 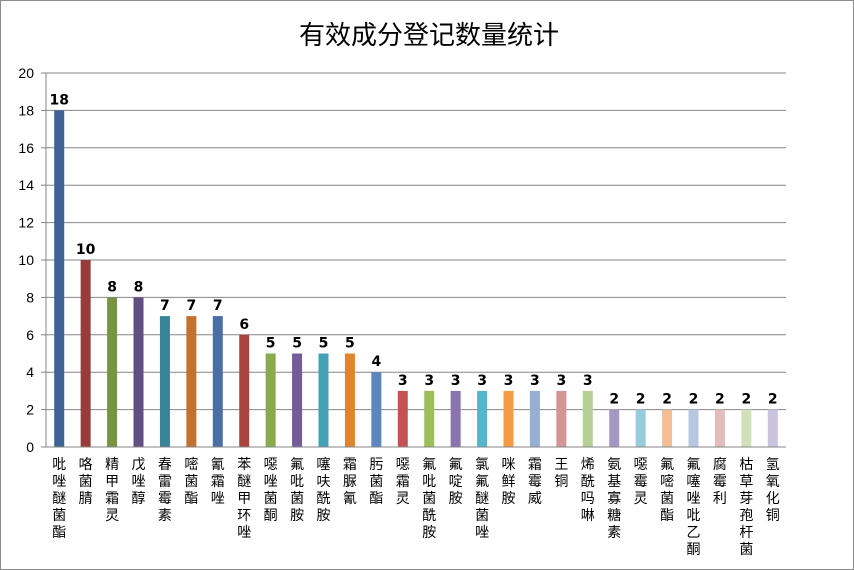 What do you see at coordinates (112, 490) in the screenshot?
I see `category-label: 精甲霜灵` at bounding box center [112, 490].